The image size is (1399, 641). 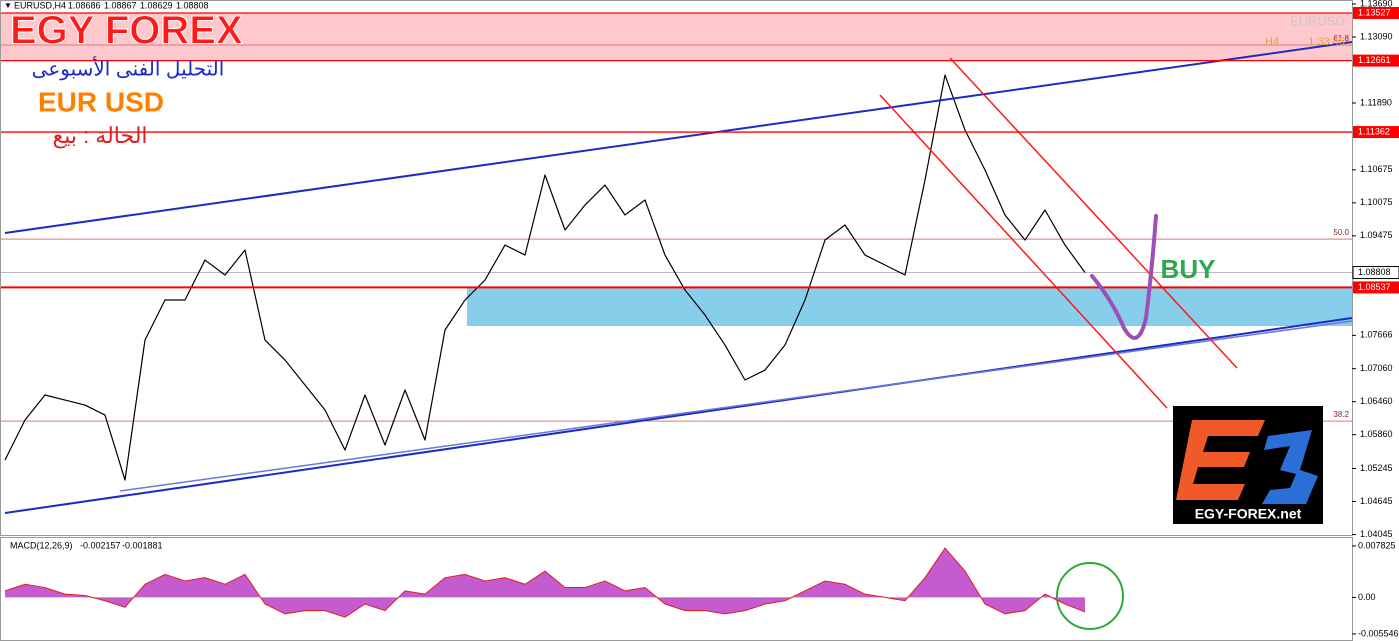 I want to click on level-label: 1.12661, so click(x=1374, y=60).